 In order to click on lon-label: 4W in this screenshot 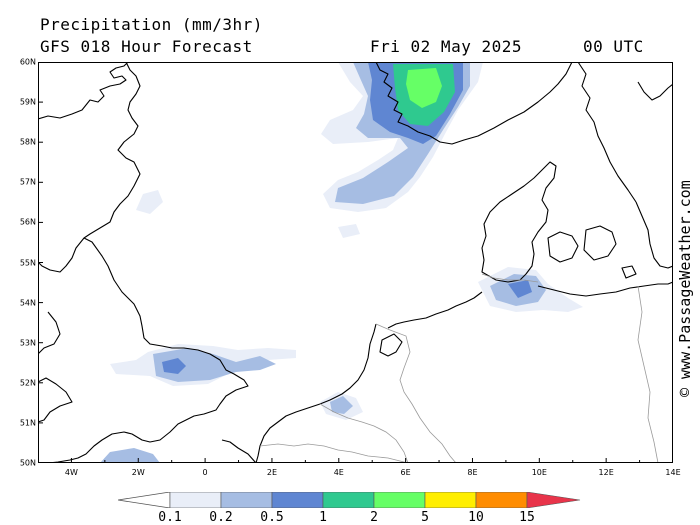, I will do `click(71, 472)`.